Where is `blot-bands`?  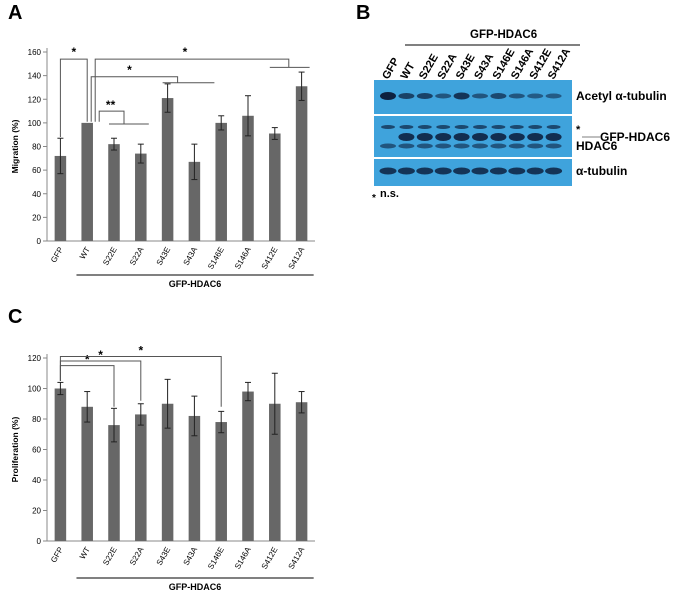 blot-bands is located at coordinates (473, 133).